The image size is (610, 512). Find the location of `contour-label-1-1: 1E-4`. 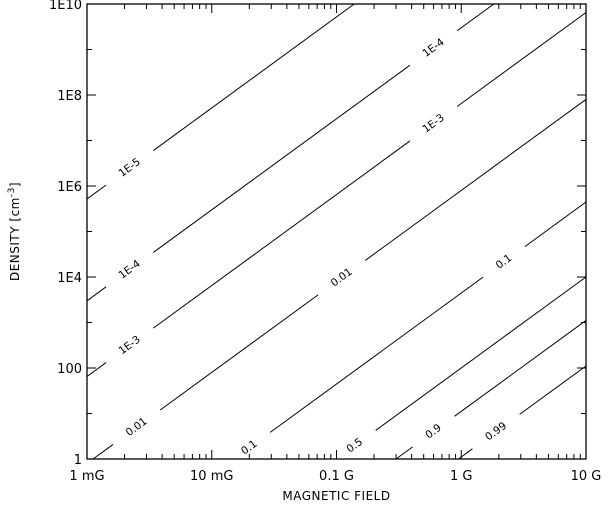

contour-label-1-1: 1E-4 is located at coordinates (433, 48).